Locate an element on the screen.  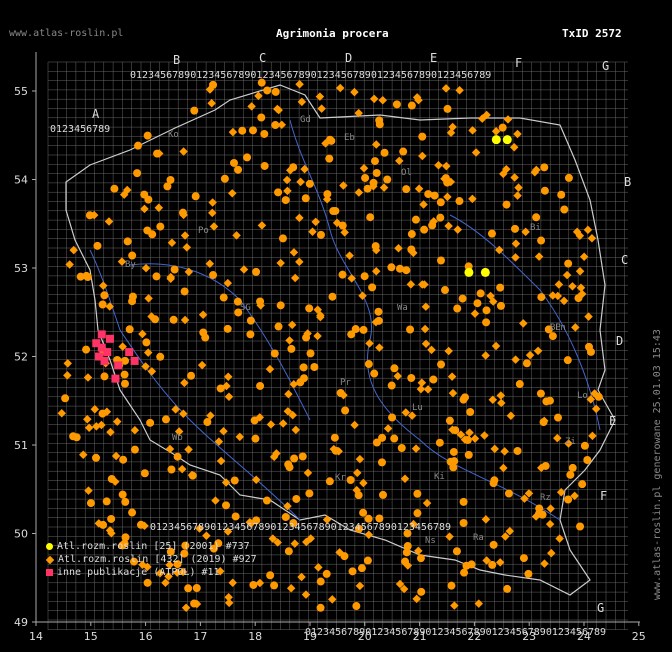
region-label: Lo is located at coordinates (582, 396).